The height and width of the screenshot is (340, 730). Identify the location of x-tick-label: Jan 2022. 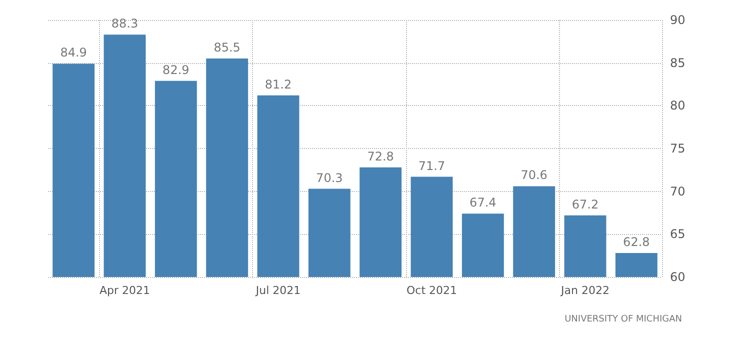
(585, 290).